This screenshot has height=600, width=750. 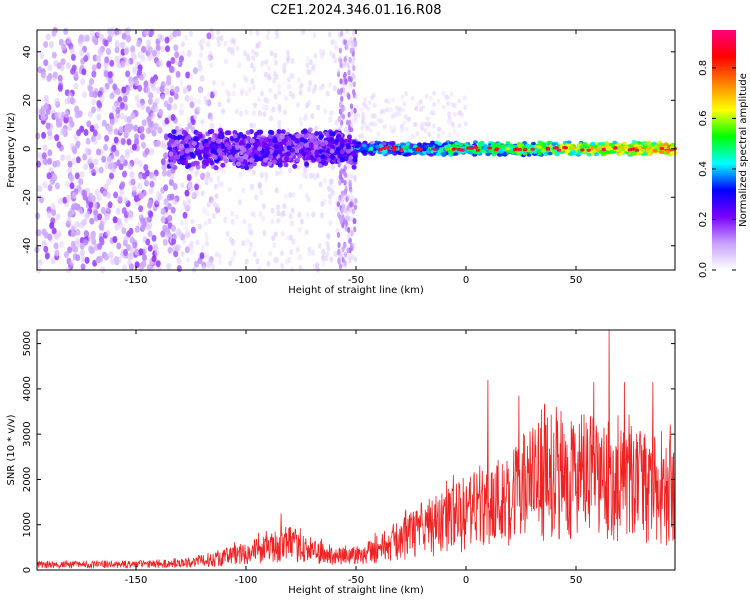 What do you see at coordinates (27, 197) in the screenshot?
I see `y-tick-label: -20` at bounding box center [27, 197].